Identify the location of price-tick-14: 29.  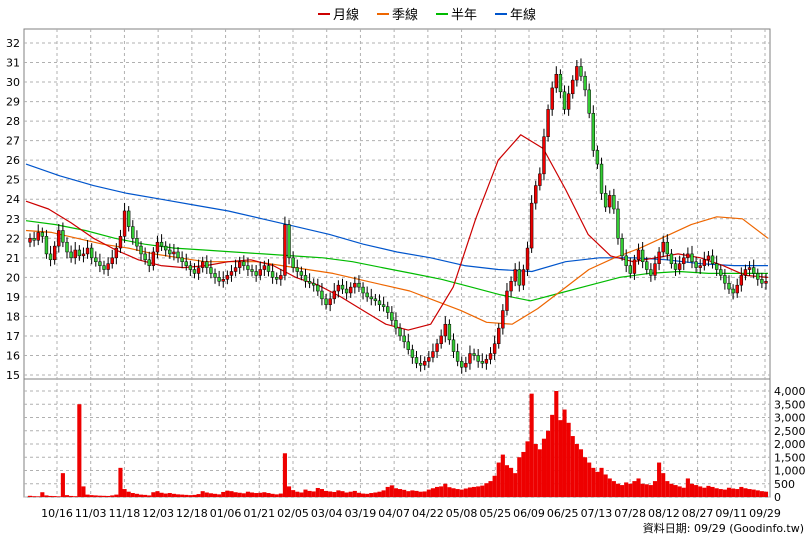
(13, 102).